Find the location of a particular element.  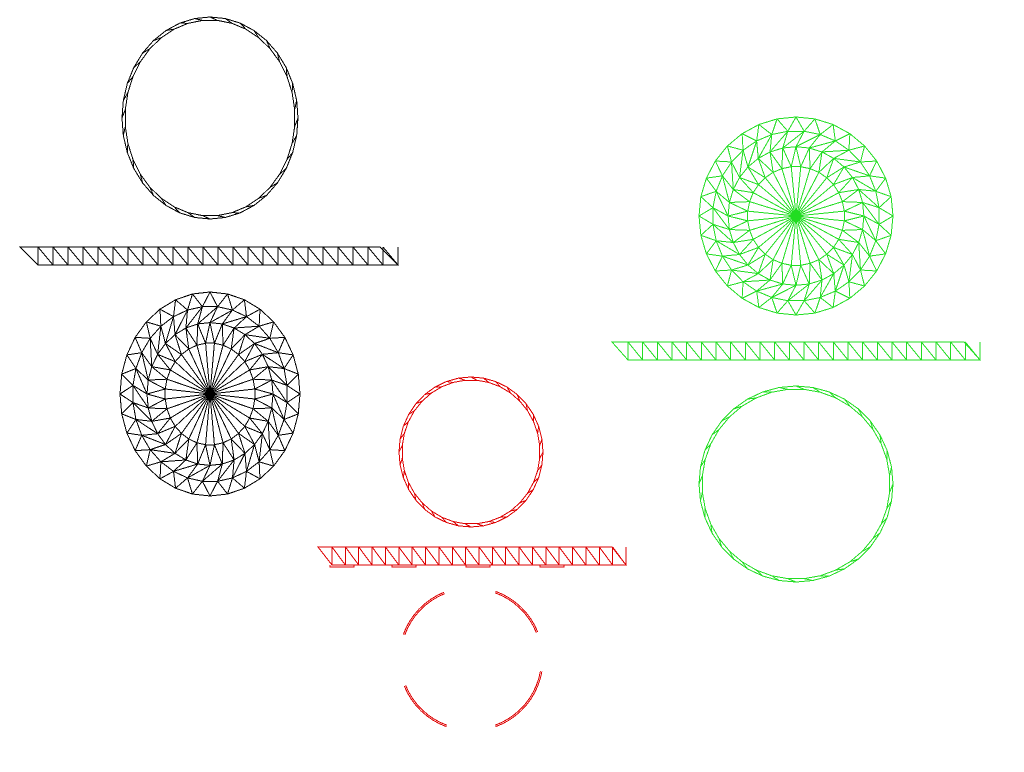

green-sphere-wireframe is located at coordinates (796, 216).